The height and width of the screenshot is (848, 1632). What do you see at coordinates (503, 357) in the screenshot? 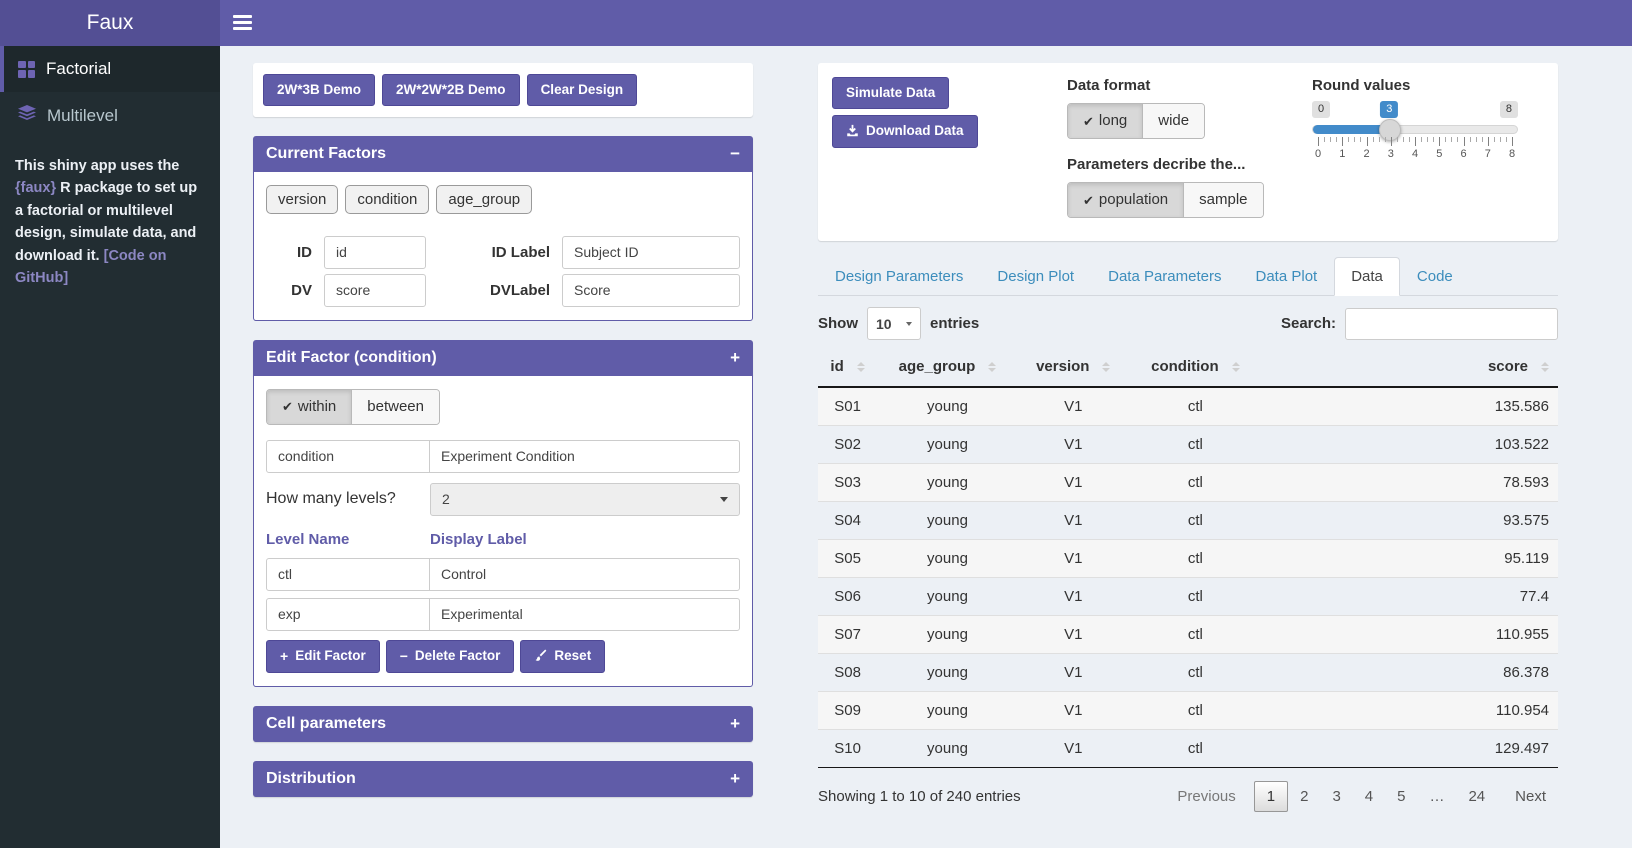
I see `edit-factor-header: Edit Factor (condition) +` at bounding box center [503, 357].